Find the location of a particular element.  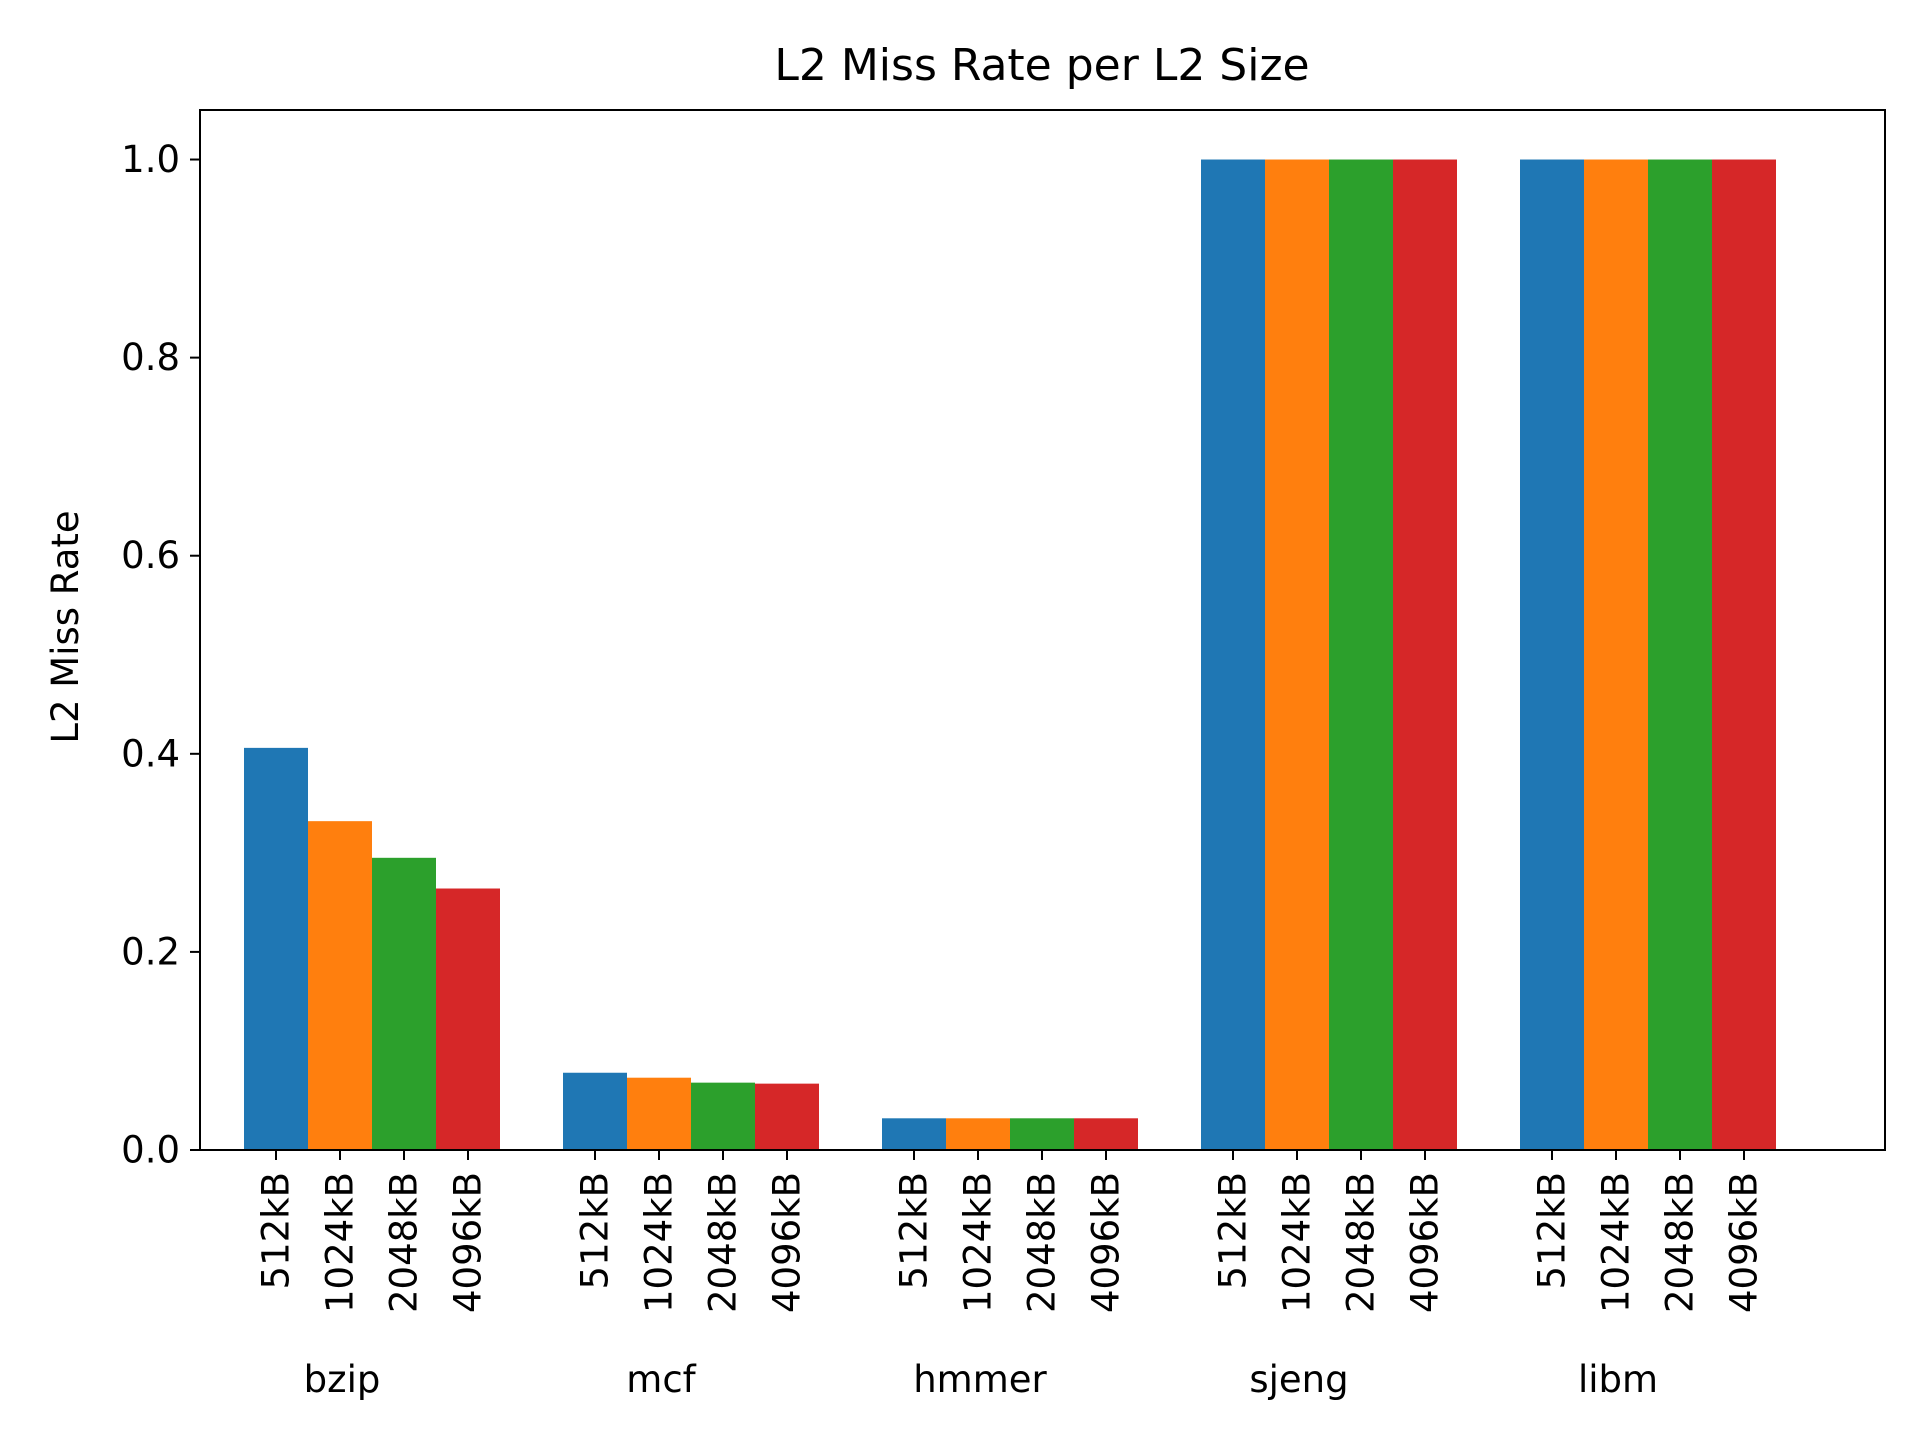

bar-bzip-512kB is located at coordinates (276, 948).